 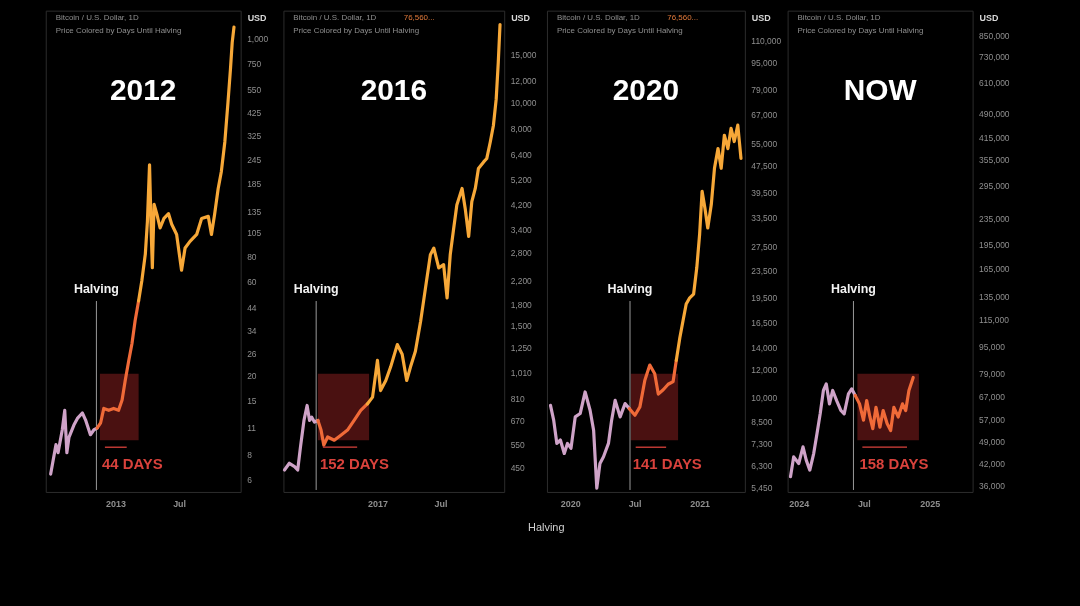 I want to click on y-tick-label: 36,000, so click(x=992, y=485).